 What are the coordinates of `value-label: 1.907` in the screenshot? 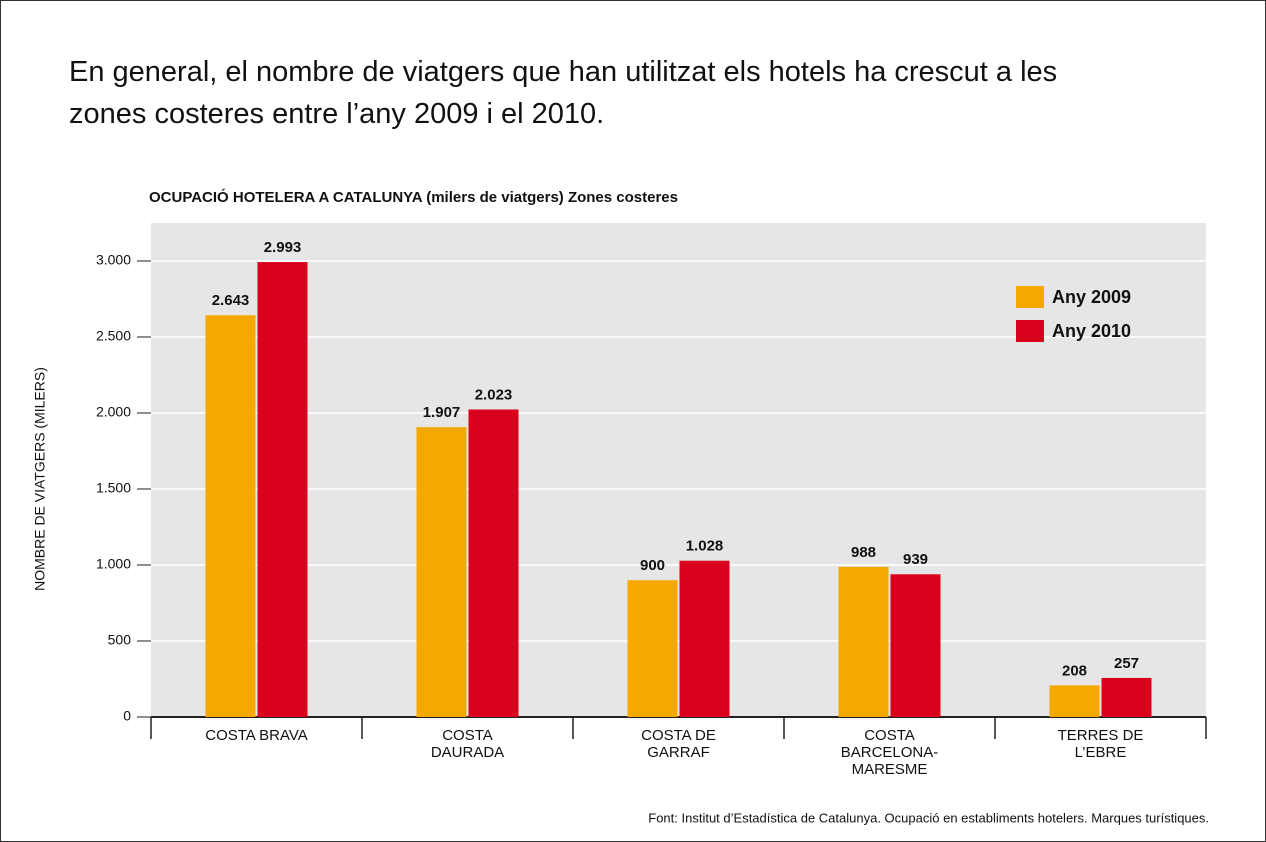 It's located at (442, 412).